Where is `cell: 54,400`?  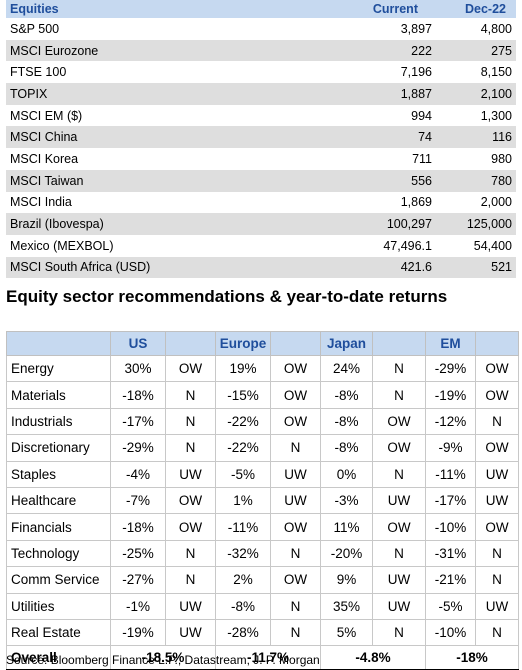 cell: 54,400 is located at coordinates (492, 245).